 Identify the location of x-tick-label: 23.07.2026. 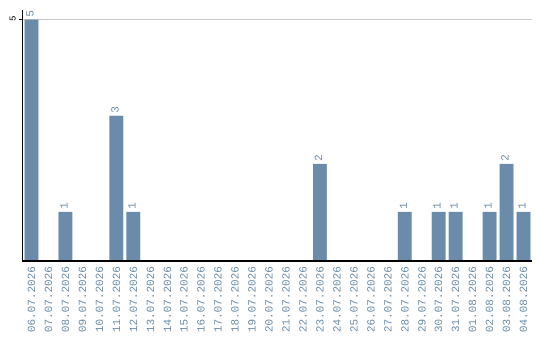
(321, 299).